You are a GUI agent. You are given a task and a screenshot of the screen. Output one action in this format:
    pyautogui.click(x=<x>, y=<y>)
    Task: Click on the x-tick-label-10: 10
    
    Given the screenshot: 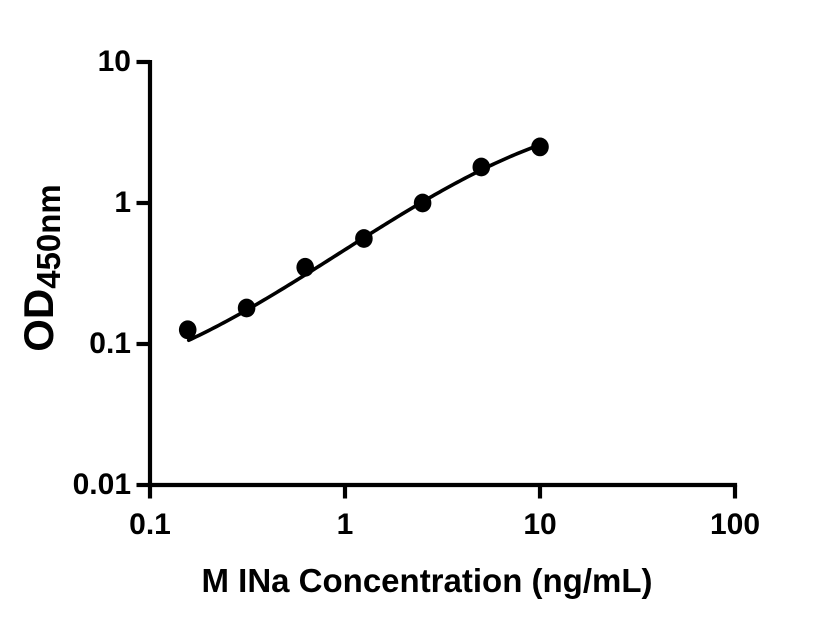 What is the action you would take?
    pyautogui.click(x=540, y=524)
    